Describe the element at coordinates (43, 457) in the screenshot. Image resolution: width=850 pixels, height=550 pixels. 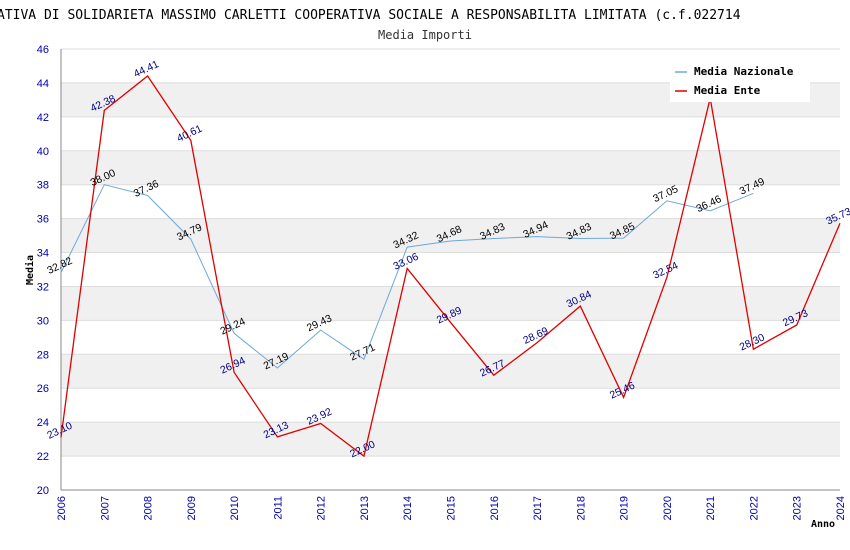
I see `y-tick-label: 22` at that location.